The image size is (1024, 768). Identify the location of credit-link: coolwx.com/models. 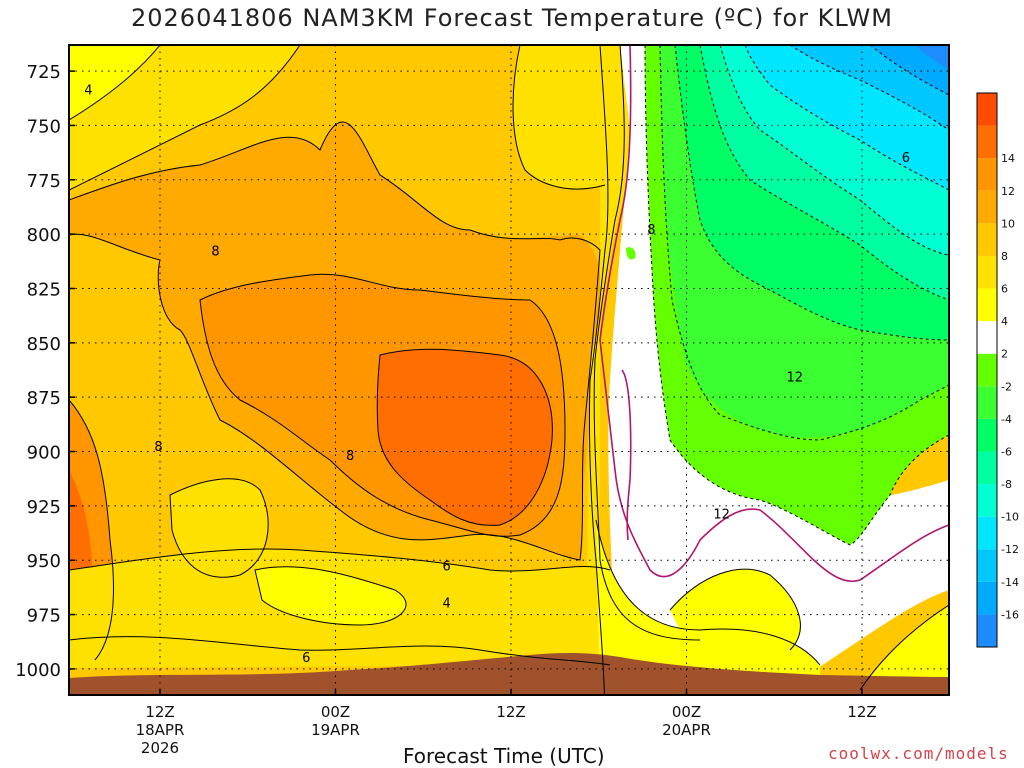
(918, 753).